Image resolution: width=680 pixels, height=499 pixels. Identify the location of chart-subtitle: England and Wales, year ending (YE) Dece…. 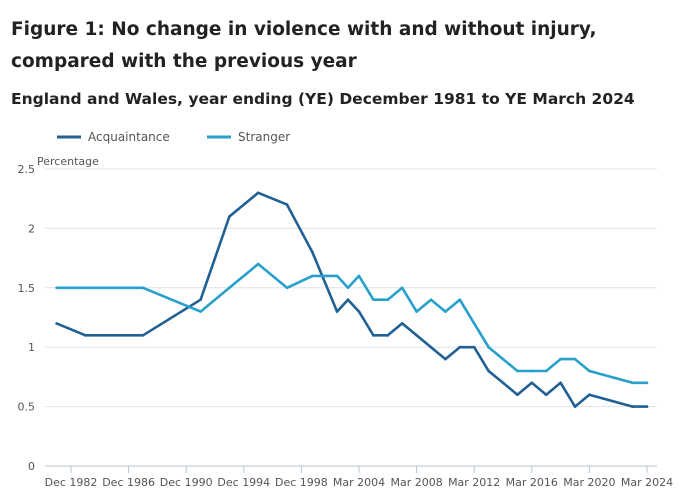
(323, 99).